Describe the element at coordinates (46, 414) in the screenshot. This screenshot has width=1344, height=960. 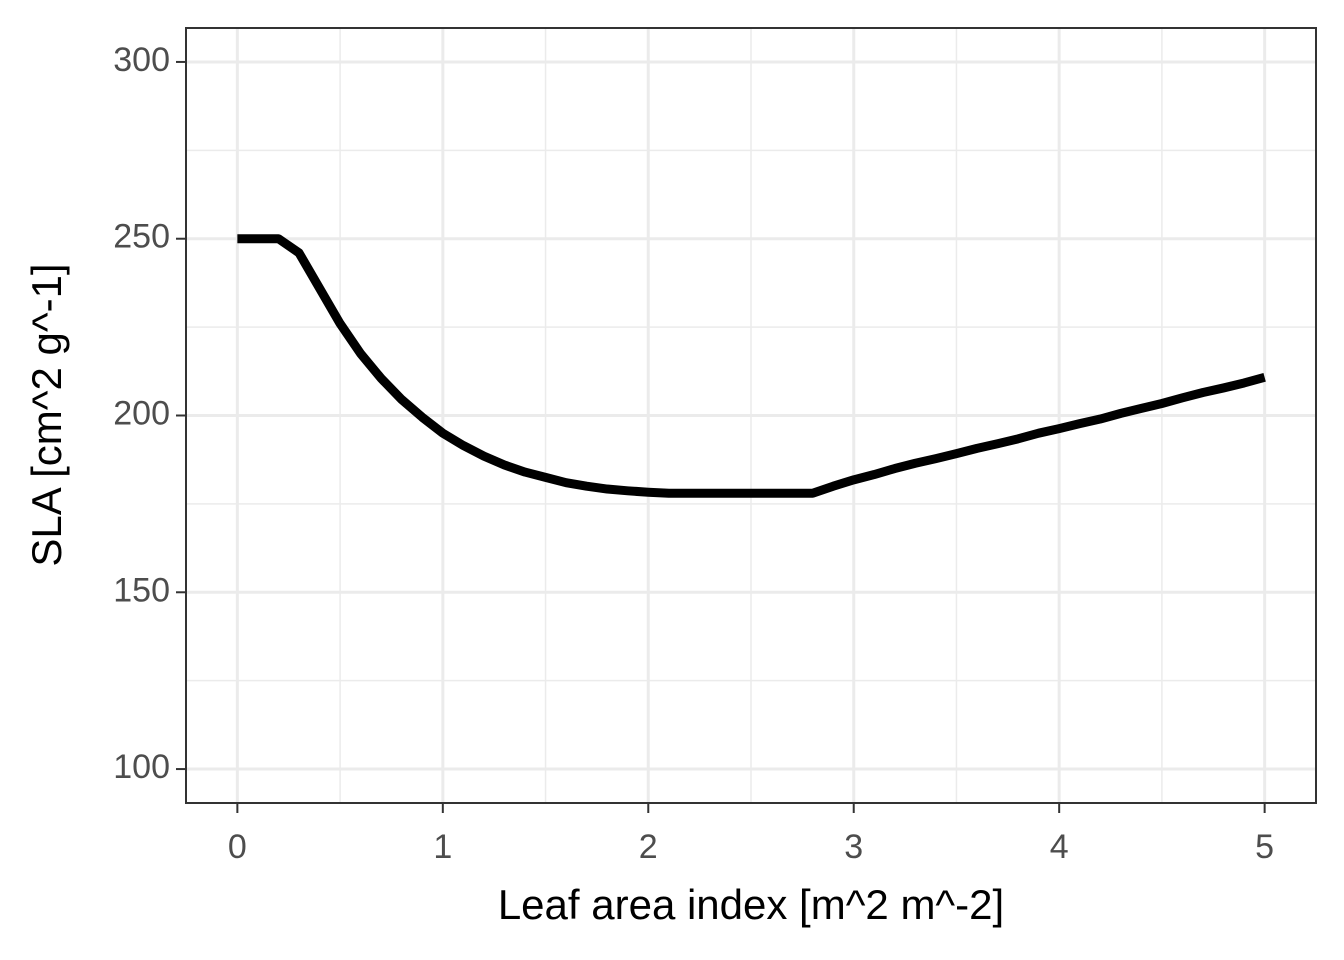
I see `y-axis-title: SLA [cm^2 g^-1]` at that location.